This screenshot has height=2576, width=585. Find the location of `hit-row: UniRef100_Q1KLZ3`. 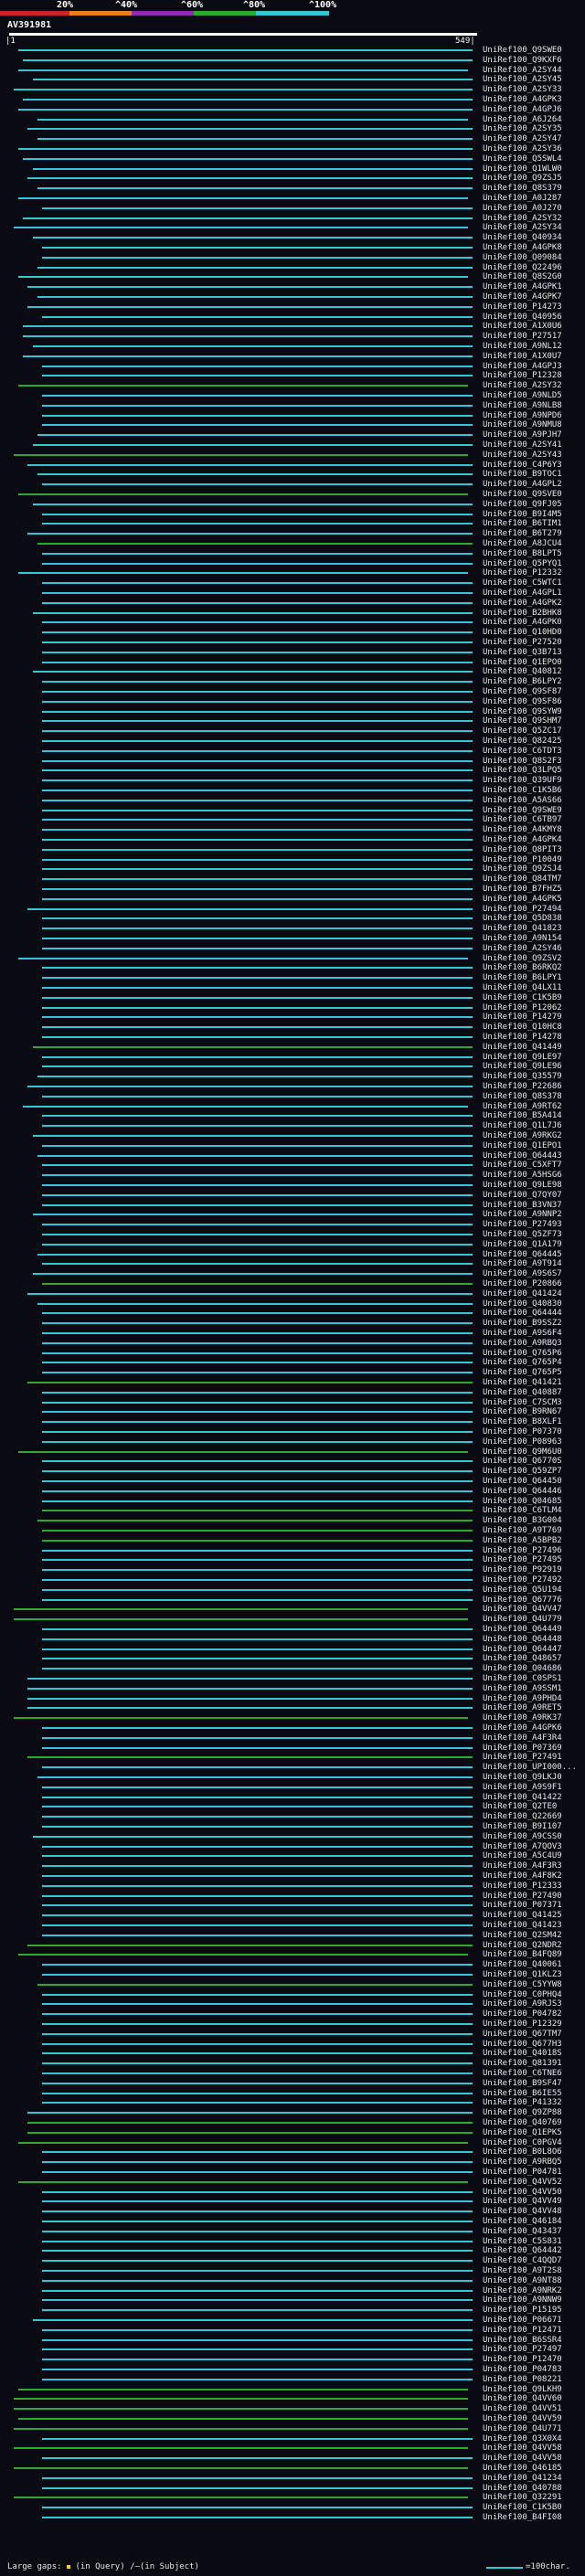

hit-row: UniRef100_Q1KLZ3 is located at coordinates (293, 1975).